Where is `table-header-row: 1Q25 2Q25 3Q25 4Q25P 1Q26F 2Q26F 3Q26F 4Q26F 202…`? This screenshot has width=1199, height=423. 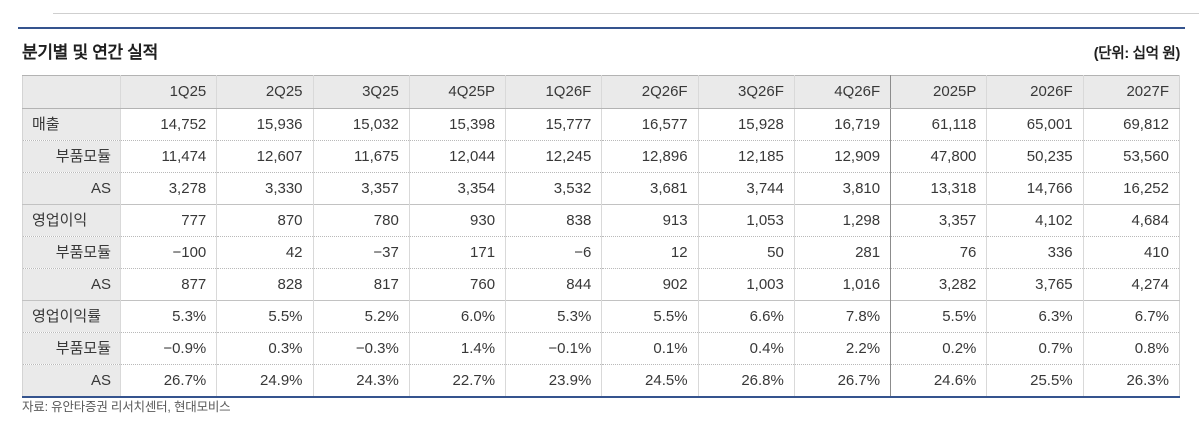
table-header-row: 1Q25 2Q25 3Q25 4Q25P 1Q26F 2Q26F 3Q26F 4Q26F 202… is located at coordinates (601, 92).